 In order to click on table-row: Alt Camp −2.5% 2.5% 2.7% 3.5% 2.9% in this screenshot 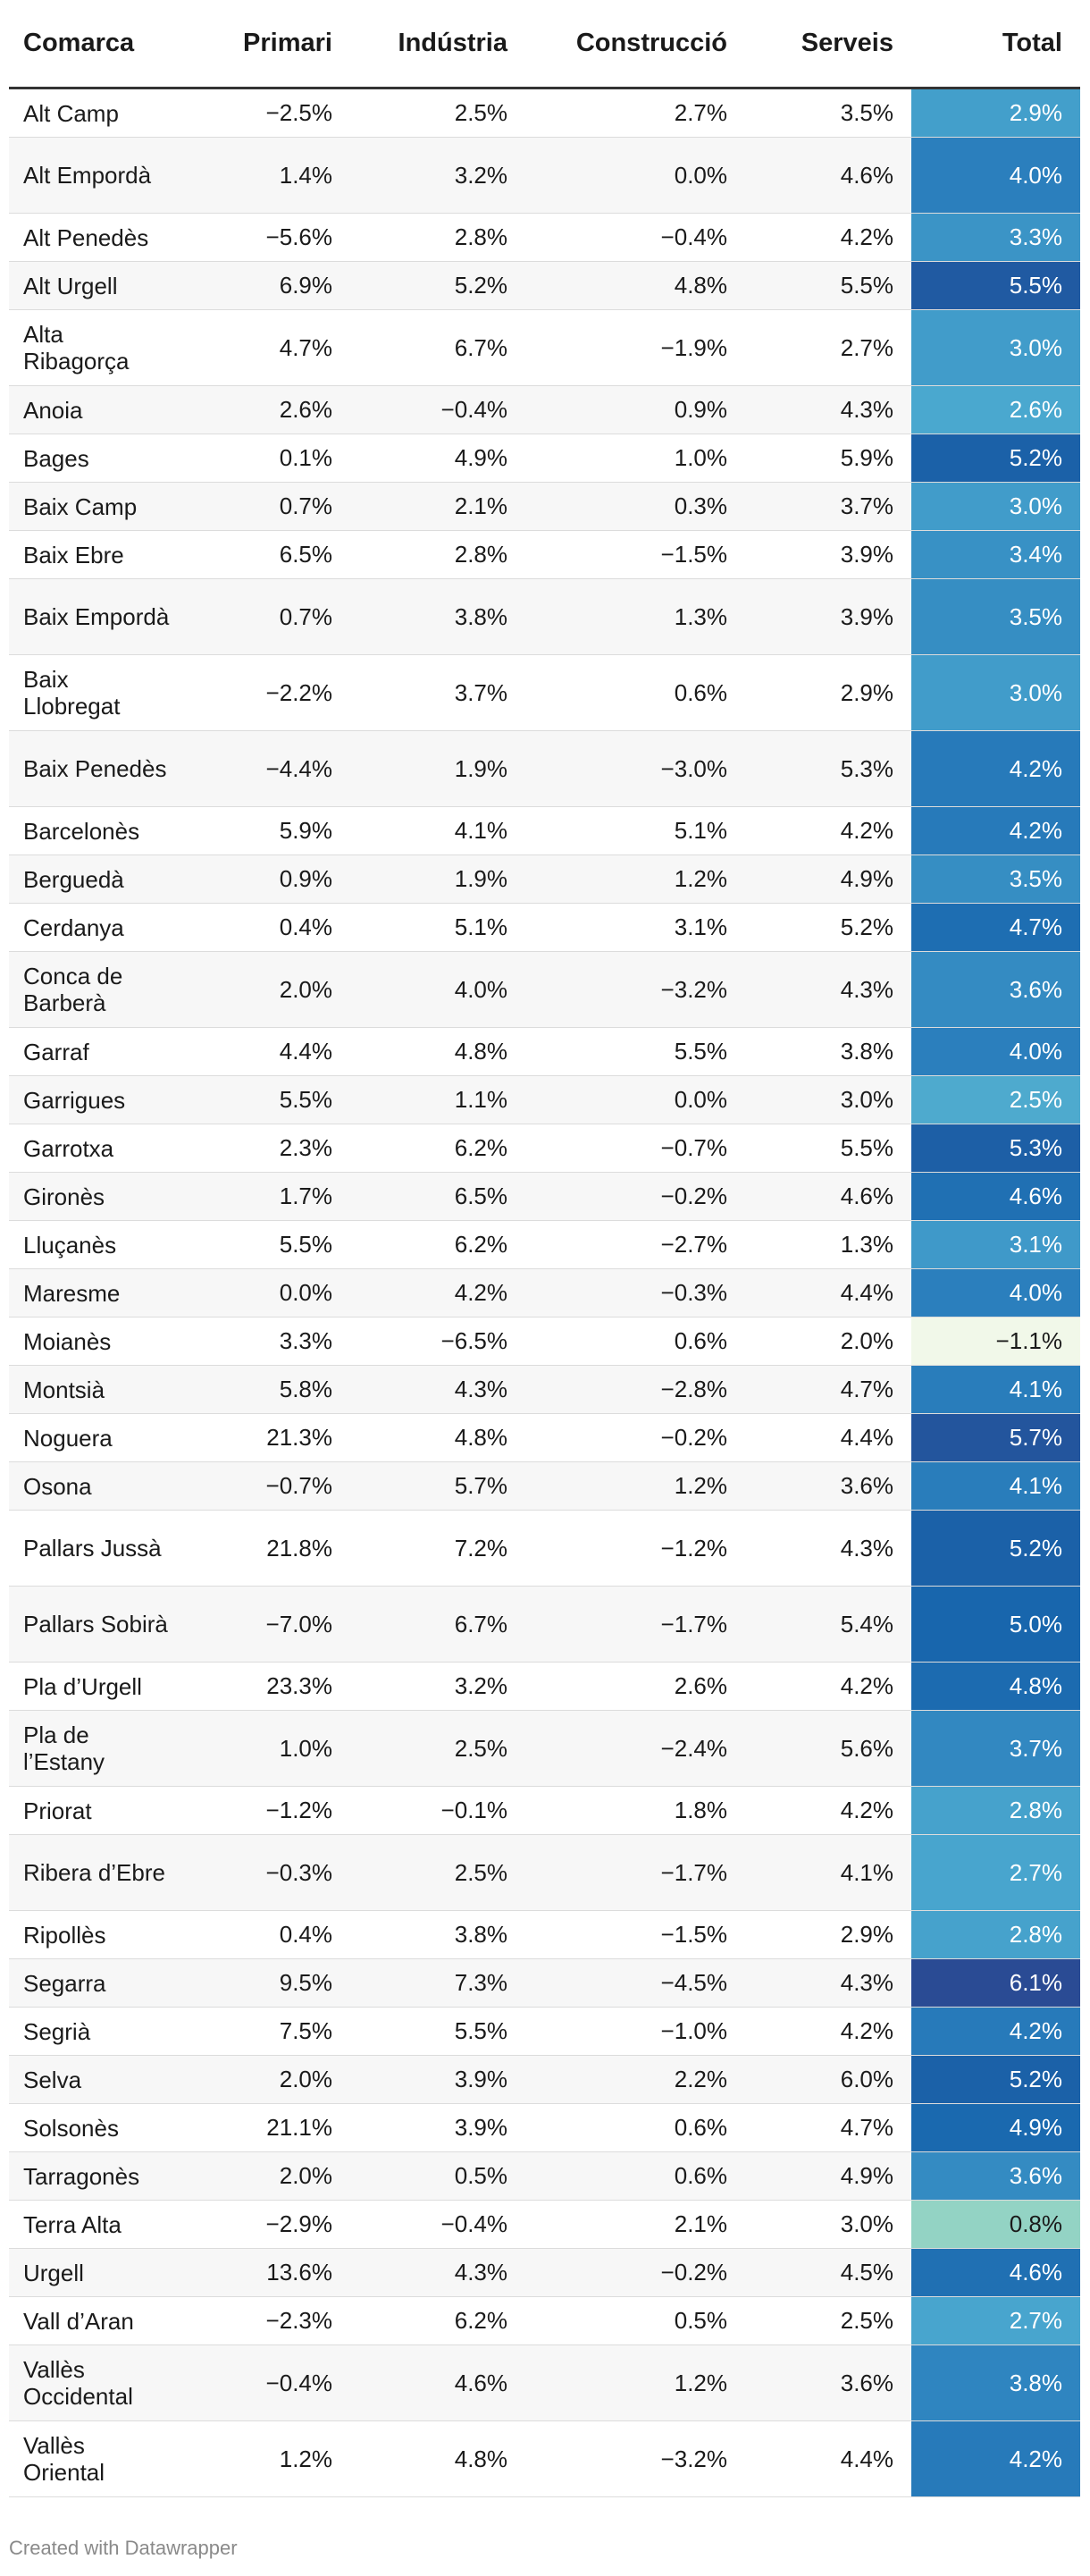, I will do `click(544, 113)`.